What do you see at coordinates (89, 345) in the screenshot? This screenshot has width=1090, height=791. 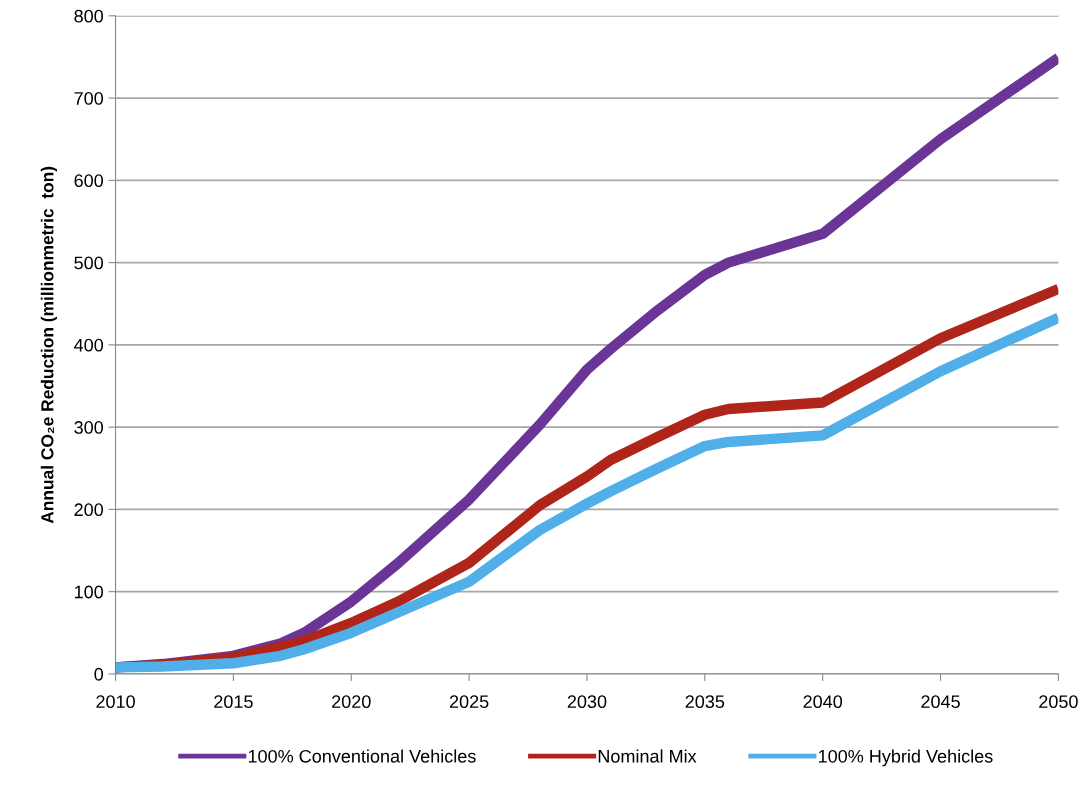 I see `y-tick-label: 400` at bounding box center [89, 345].